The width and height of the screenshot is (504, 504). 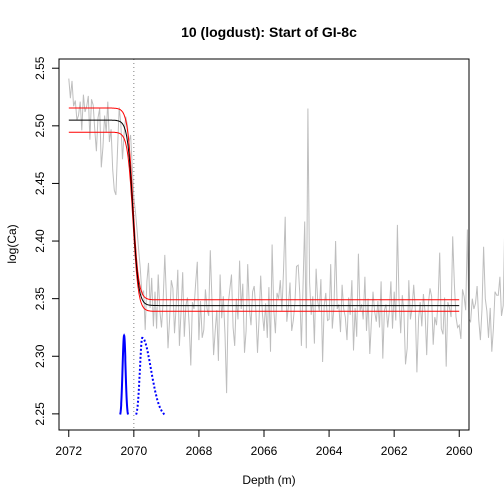 I want to click on x-tick-label: 2068, so click(x=199, y=451).